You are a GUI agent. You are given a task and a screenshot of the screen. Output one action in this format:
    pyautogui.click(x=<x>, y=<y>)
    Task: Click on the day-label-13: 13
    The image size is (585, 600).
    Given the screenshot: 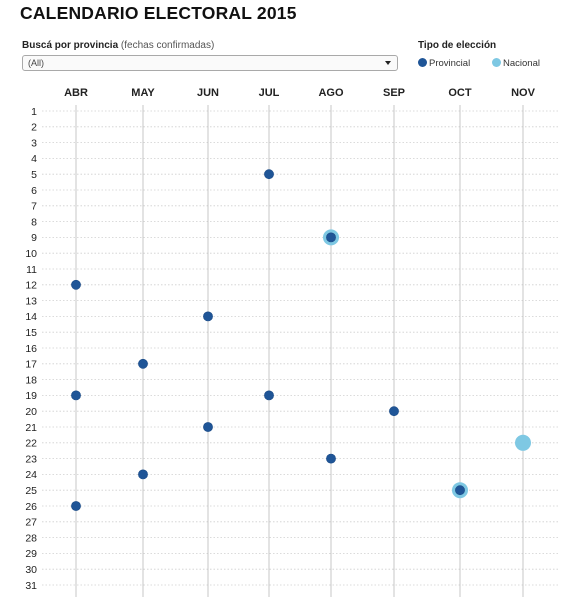 What is the action you would take?
    pyautogui.click(x=31, y=301)
    